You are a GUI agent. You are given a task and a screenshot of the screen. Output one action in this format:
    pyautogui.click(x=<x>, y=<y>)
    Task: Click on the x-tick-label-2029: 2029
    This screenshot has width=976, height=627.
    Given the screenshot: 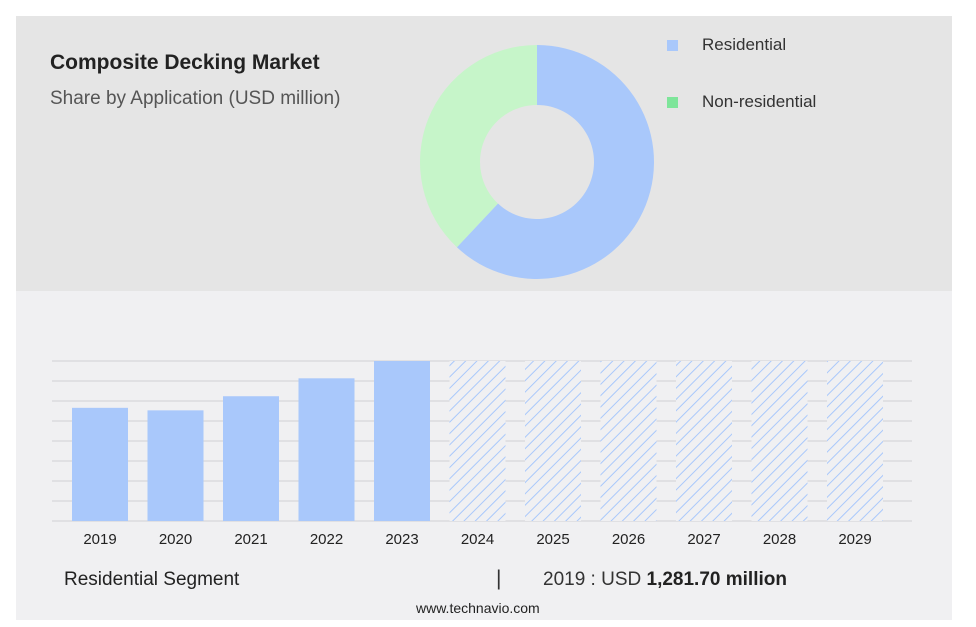 What is the action you would take?
    pyautogui.click(x=854, y=539)
    